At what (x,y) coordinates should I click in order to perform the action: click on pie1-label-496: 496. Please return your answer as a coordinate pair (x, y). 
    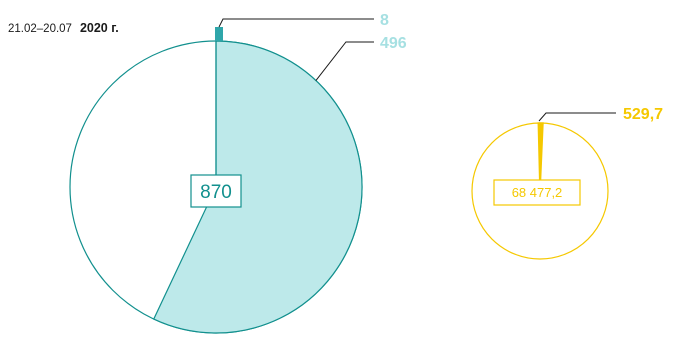
    Looking at the image, I should click on (393, 43).